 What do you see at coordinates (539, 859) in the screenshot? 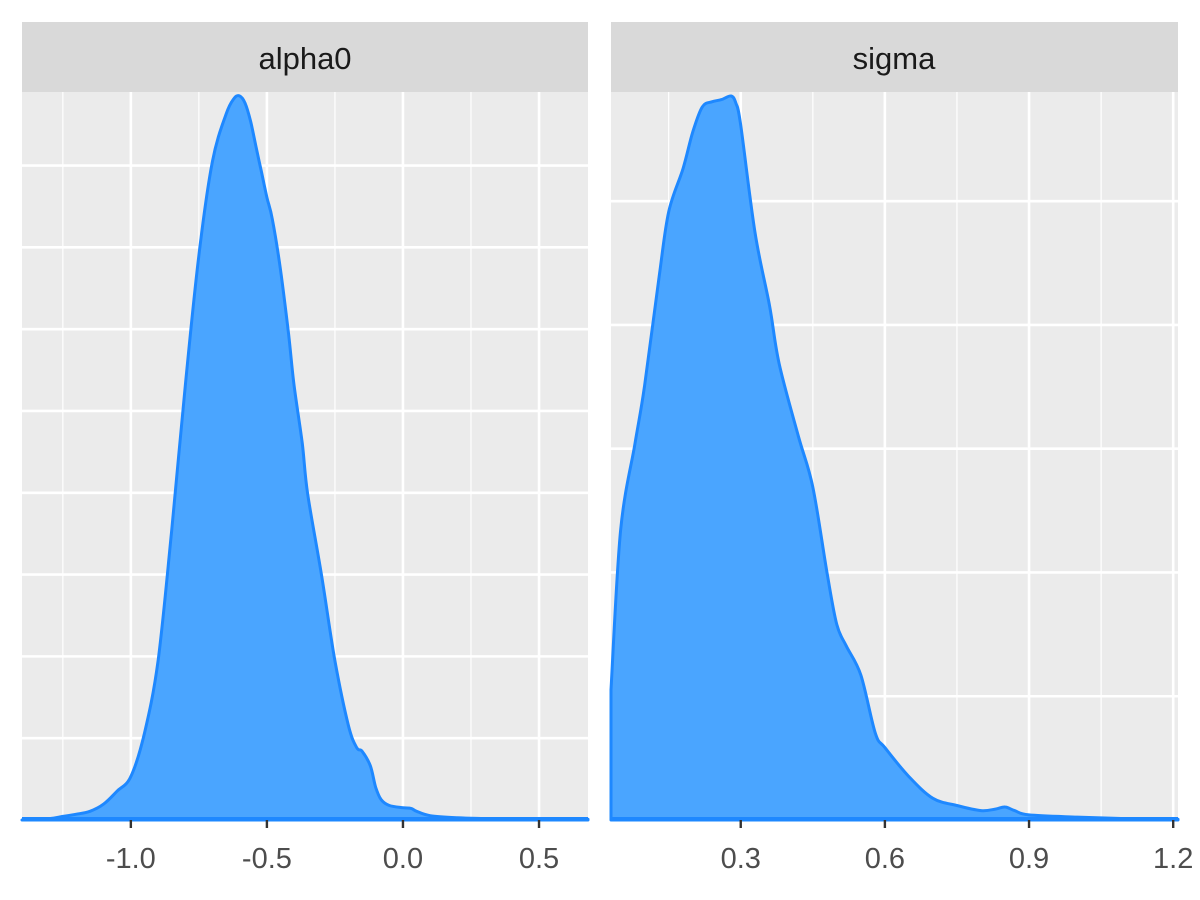
I see `x-tick-label: 0.5` at bounding box center [539, 859].